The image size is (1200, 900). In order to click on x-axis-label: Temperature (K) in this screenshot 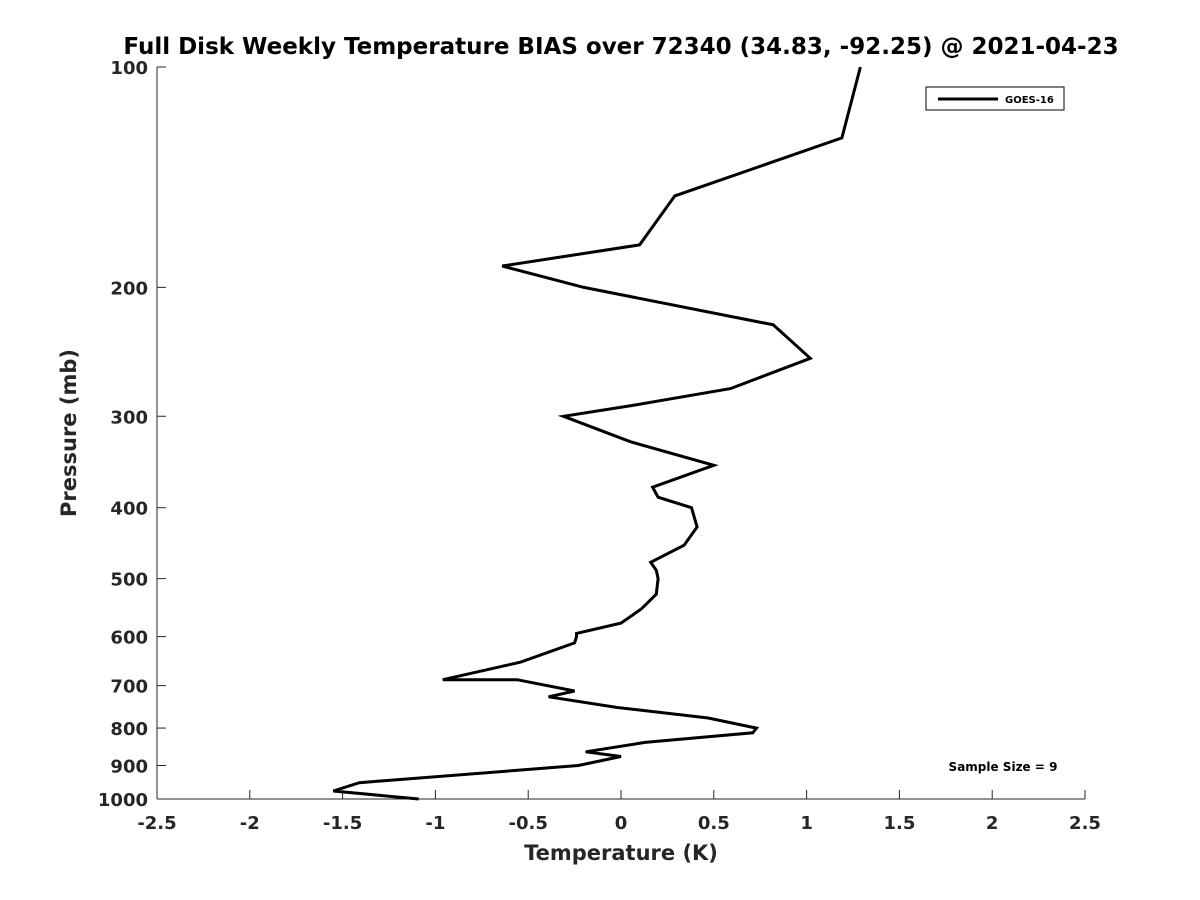, I will do `click(621, 853)`.